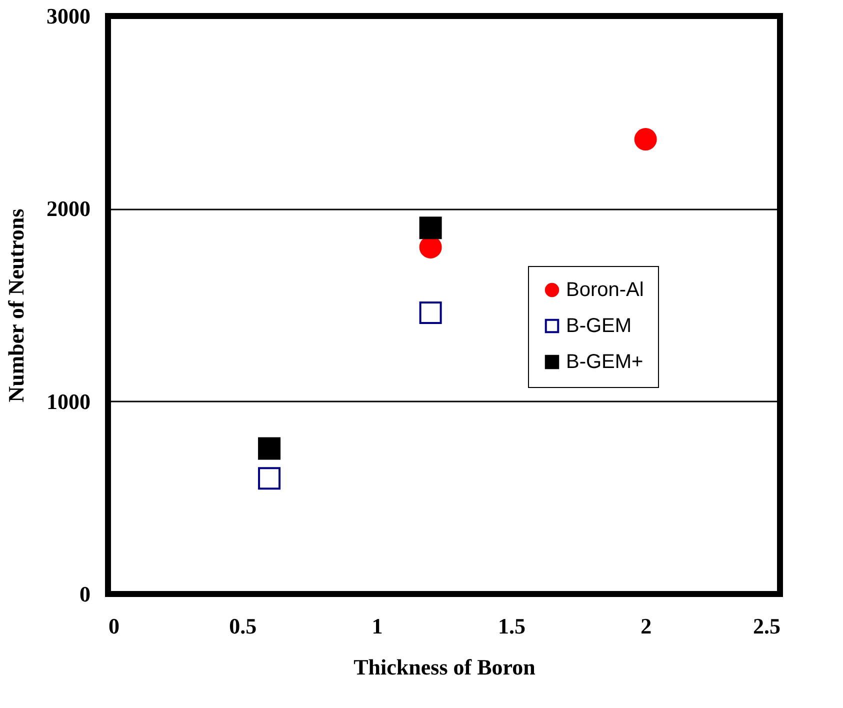 This screenshot has height=708, width=843. Describe the element at coordinates (68, 401) in the screenshot. I see `y-tick-label: 1000` at that location.